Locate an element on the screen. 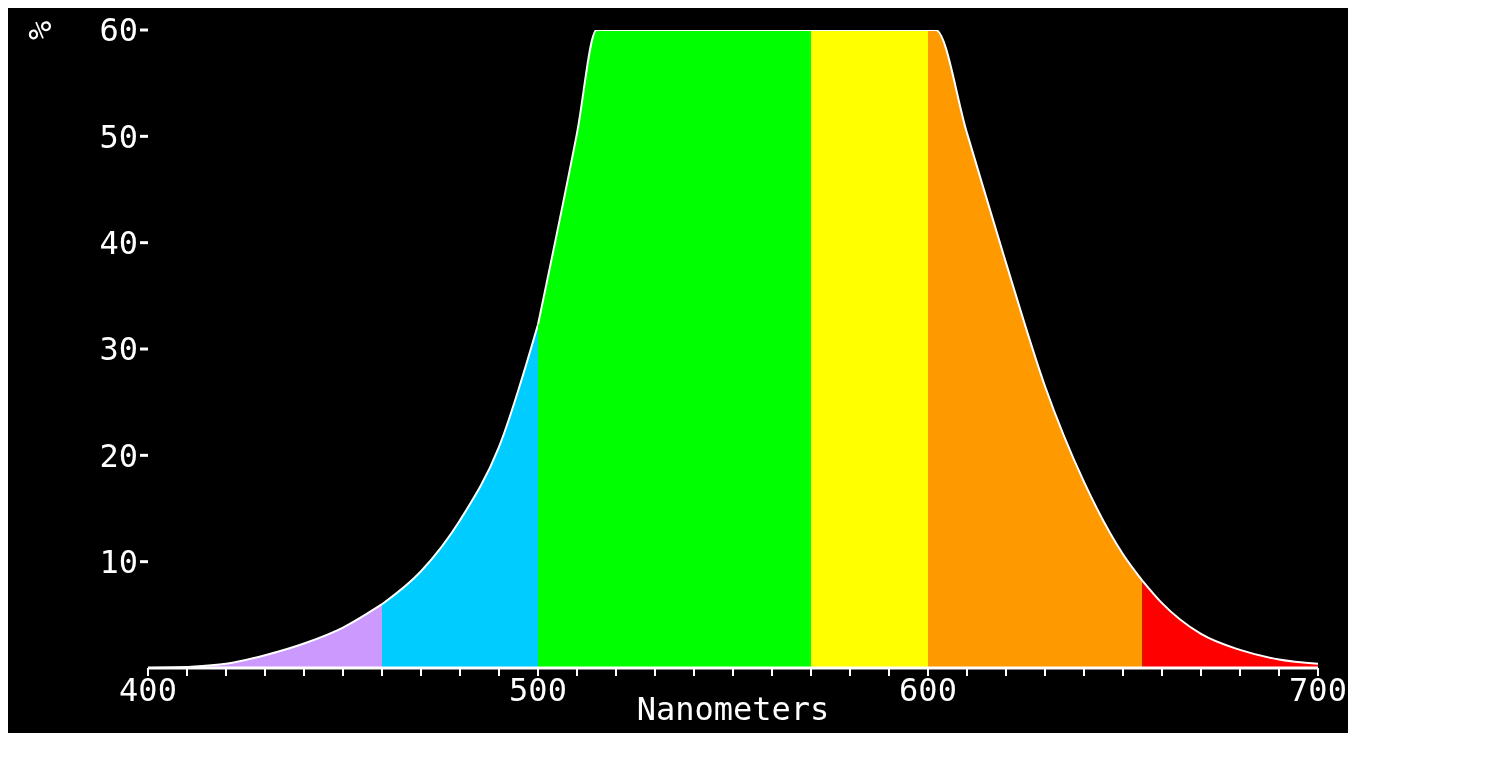 This screenshot has width=1500, height=757. x-axis-title: Nanometers is located at coordinates (733, 709).